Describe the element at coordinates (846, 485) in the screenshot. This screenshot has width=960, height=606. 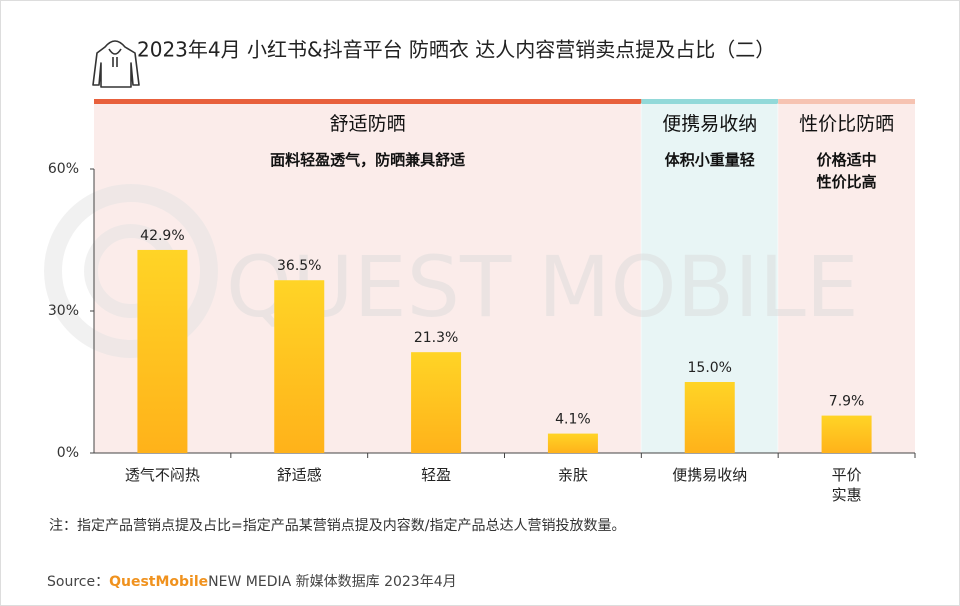
I see `x-tick-label: 平价 实惠` at that location.